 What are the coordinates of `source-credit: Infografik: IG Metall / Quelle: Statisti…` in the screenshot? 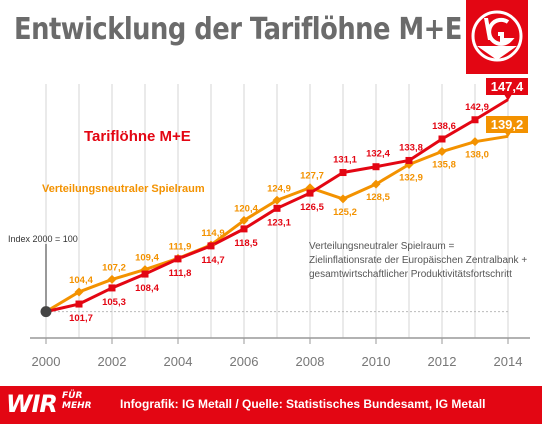 It's located at (303, 404).